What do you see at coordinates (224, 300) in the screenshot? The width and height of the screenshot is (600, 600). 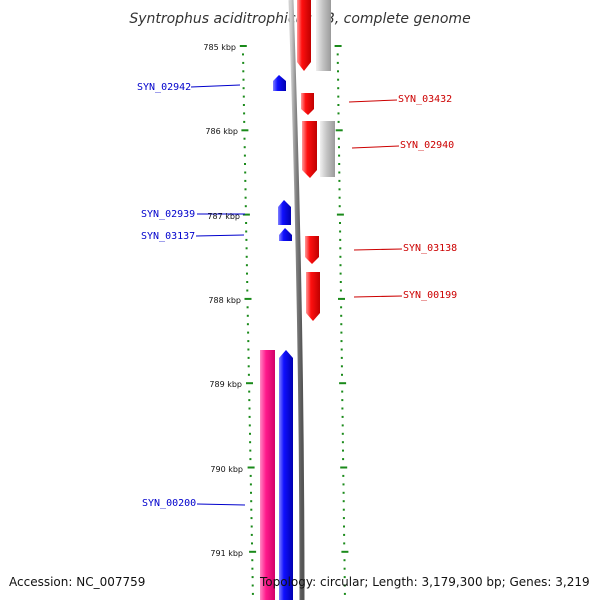 I see `kbp-label-788: 788 kbp` at bounding box center [224, 300].